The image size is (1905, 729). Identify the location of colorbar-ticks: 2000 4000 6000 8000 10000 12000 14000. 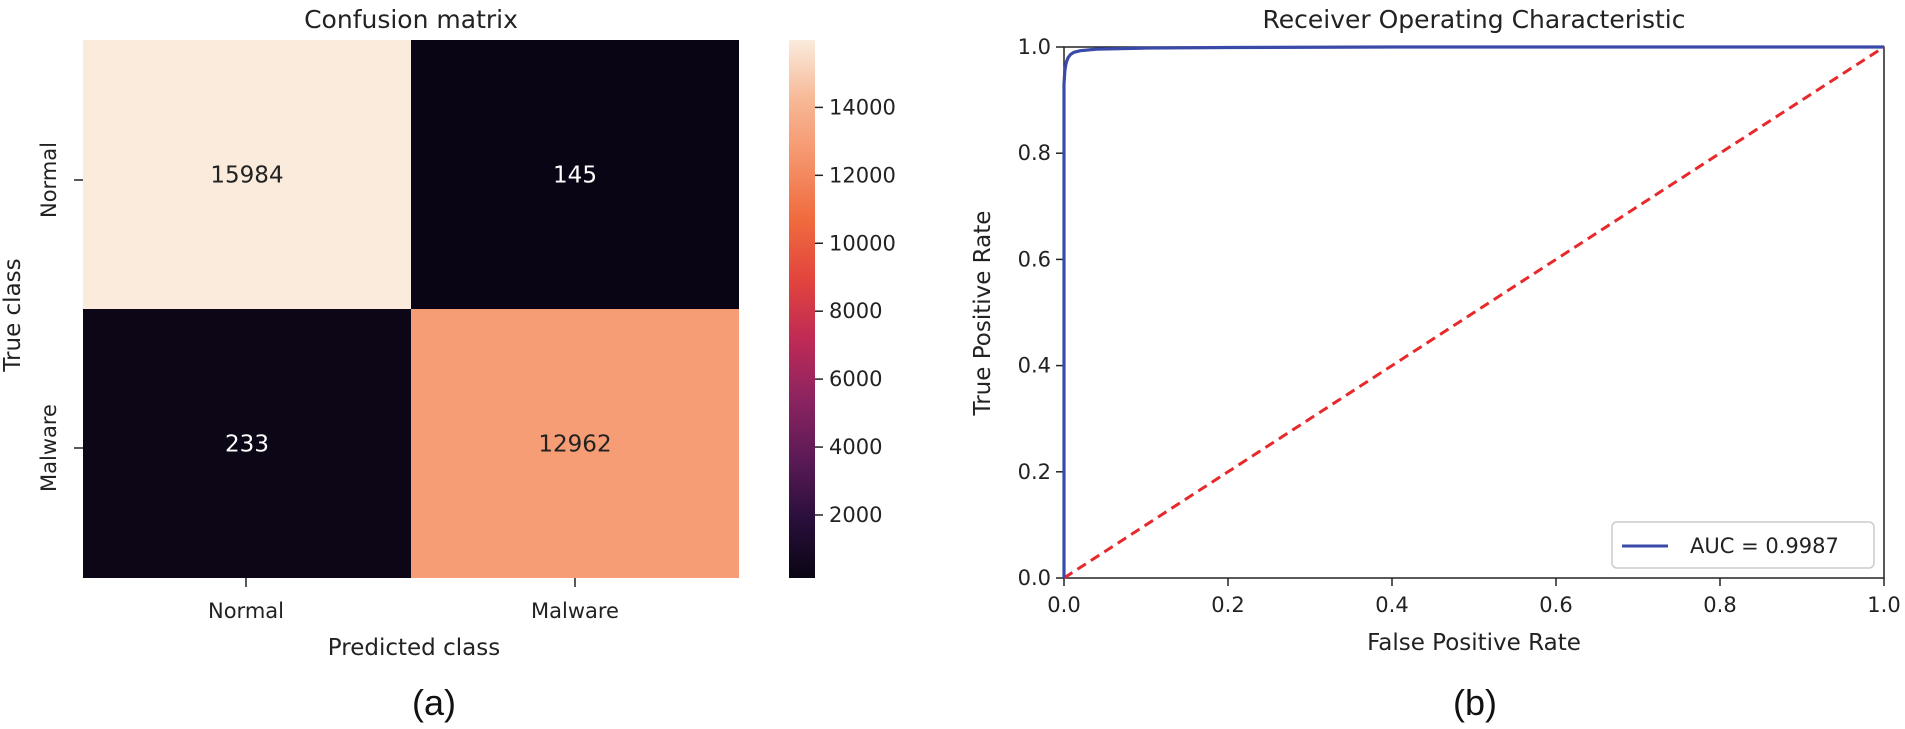
(855, 311).